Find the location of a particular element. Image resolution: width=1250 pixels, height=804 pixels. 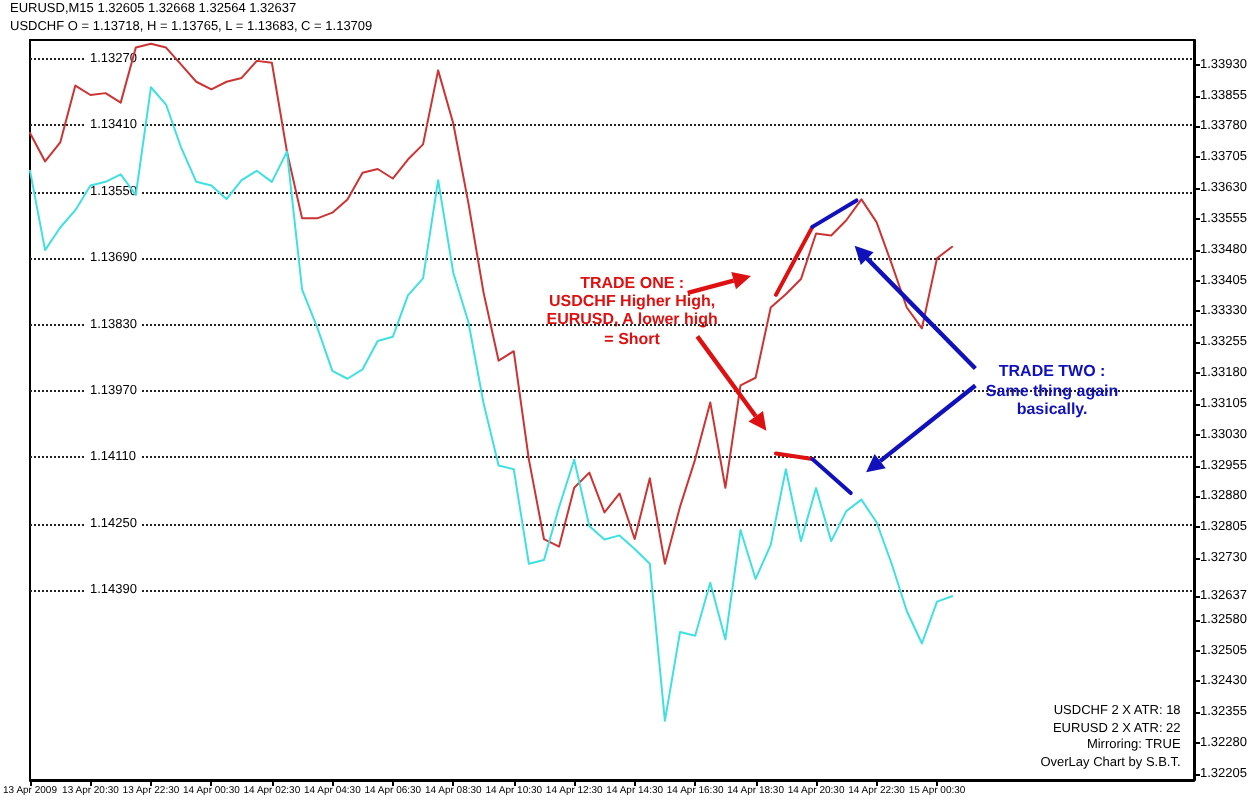

annotation: TRADE ONE : USDCHF Higher High, EURUSD, A lower high = Short is located at coordinates (632, 311).